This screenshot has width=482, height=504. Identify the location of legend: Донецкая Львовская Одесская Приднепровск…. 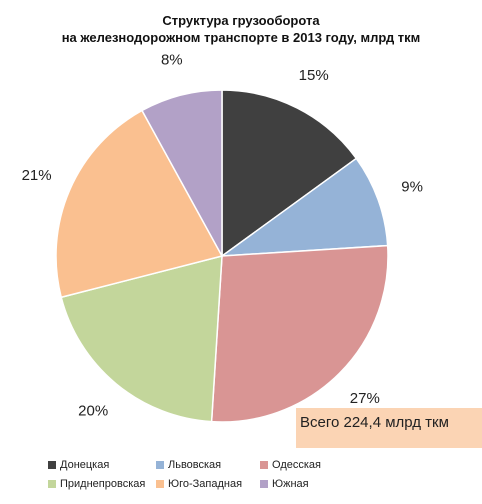
(250, 474).